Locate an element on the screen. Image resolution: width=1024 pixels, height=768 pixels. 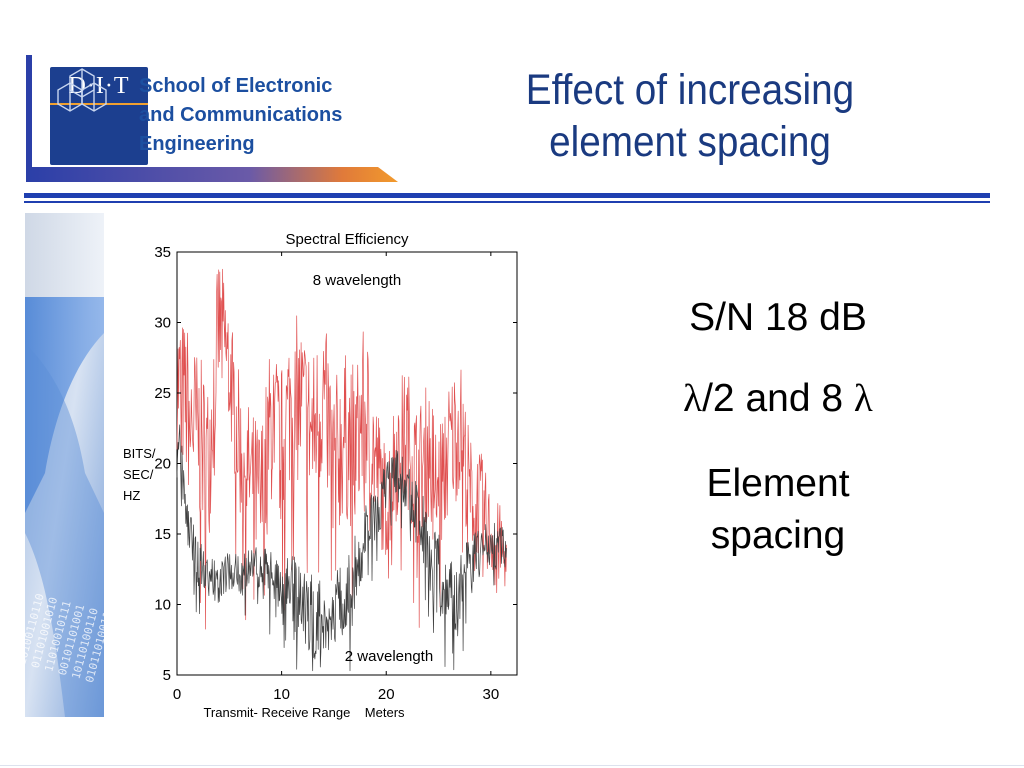
x-tick-label: 0 is located at coordinates (177, 694).